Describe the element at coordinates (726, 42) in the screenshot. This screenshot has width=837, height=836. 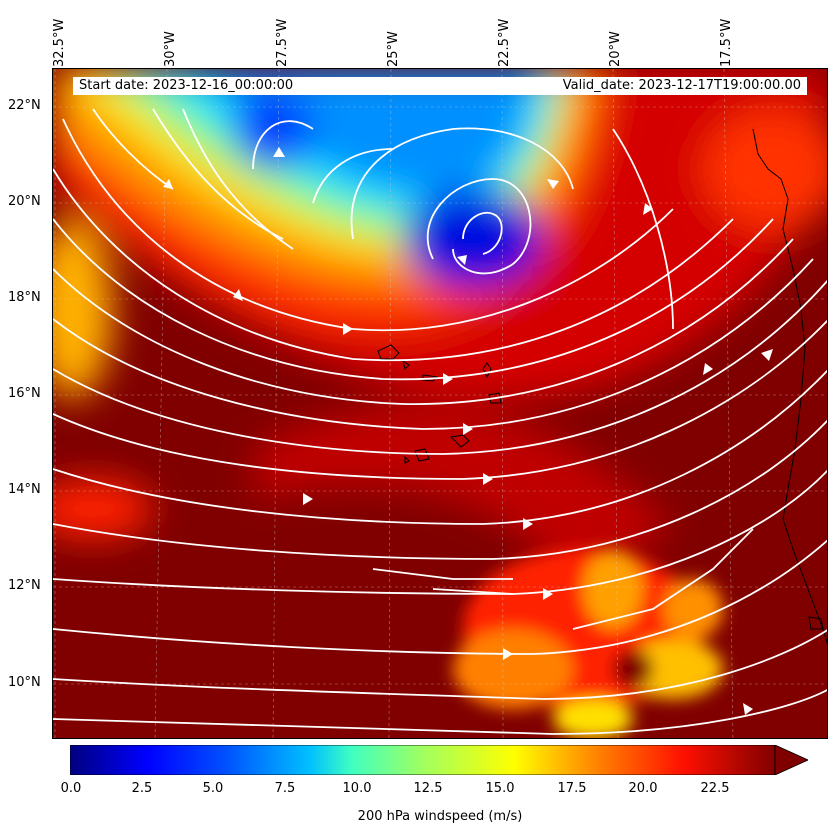
I see `longitude-label: 17.5°W` at that location.